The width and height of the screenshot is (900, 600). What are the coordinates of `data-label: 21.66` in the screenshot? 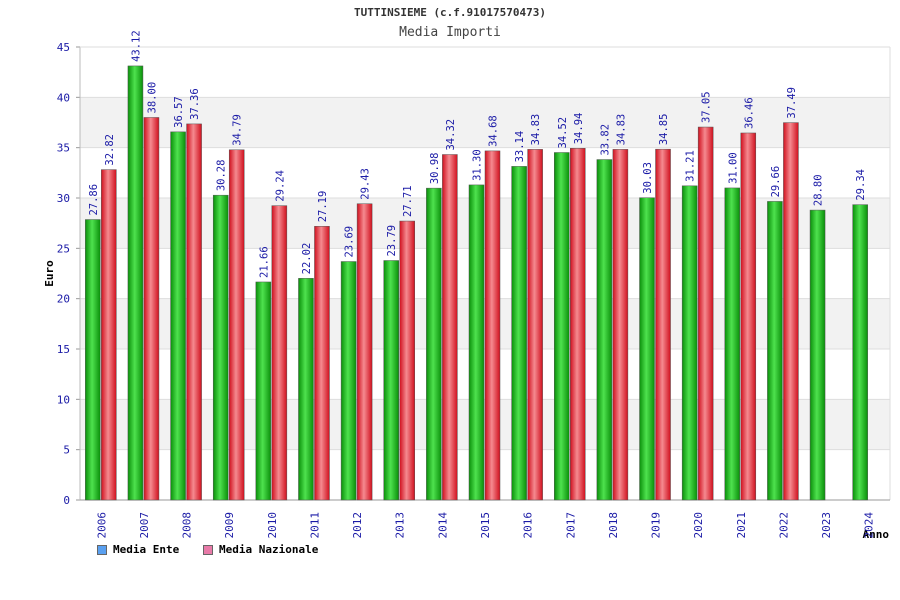 It's located at (264, 262).